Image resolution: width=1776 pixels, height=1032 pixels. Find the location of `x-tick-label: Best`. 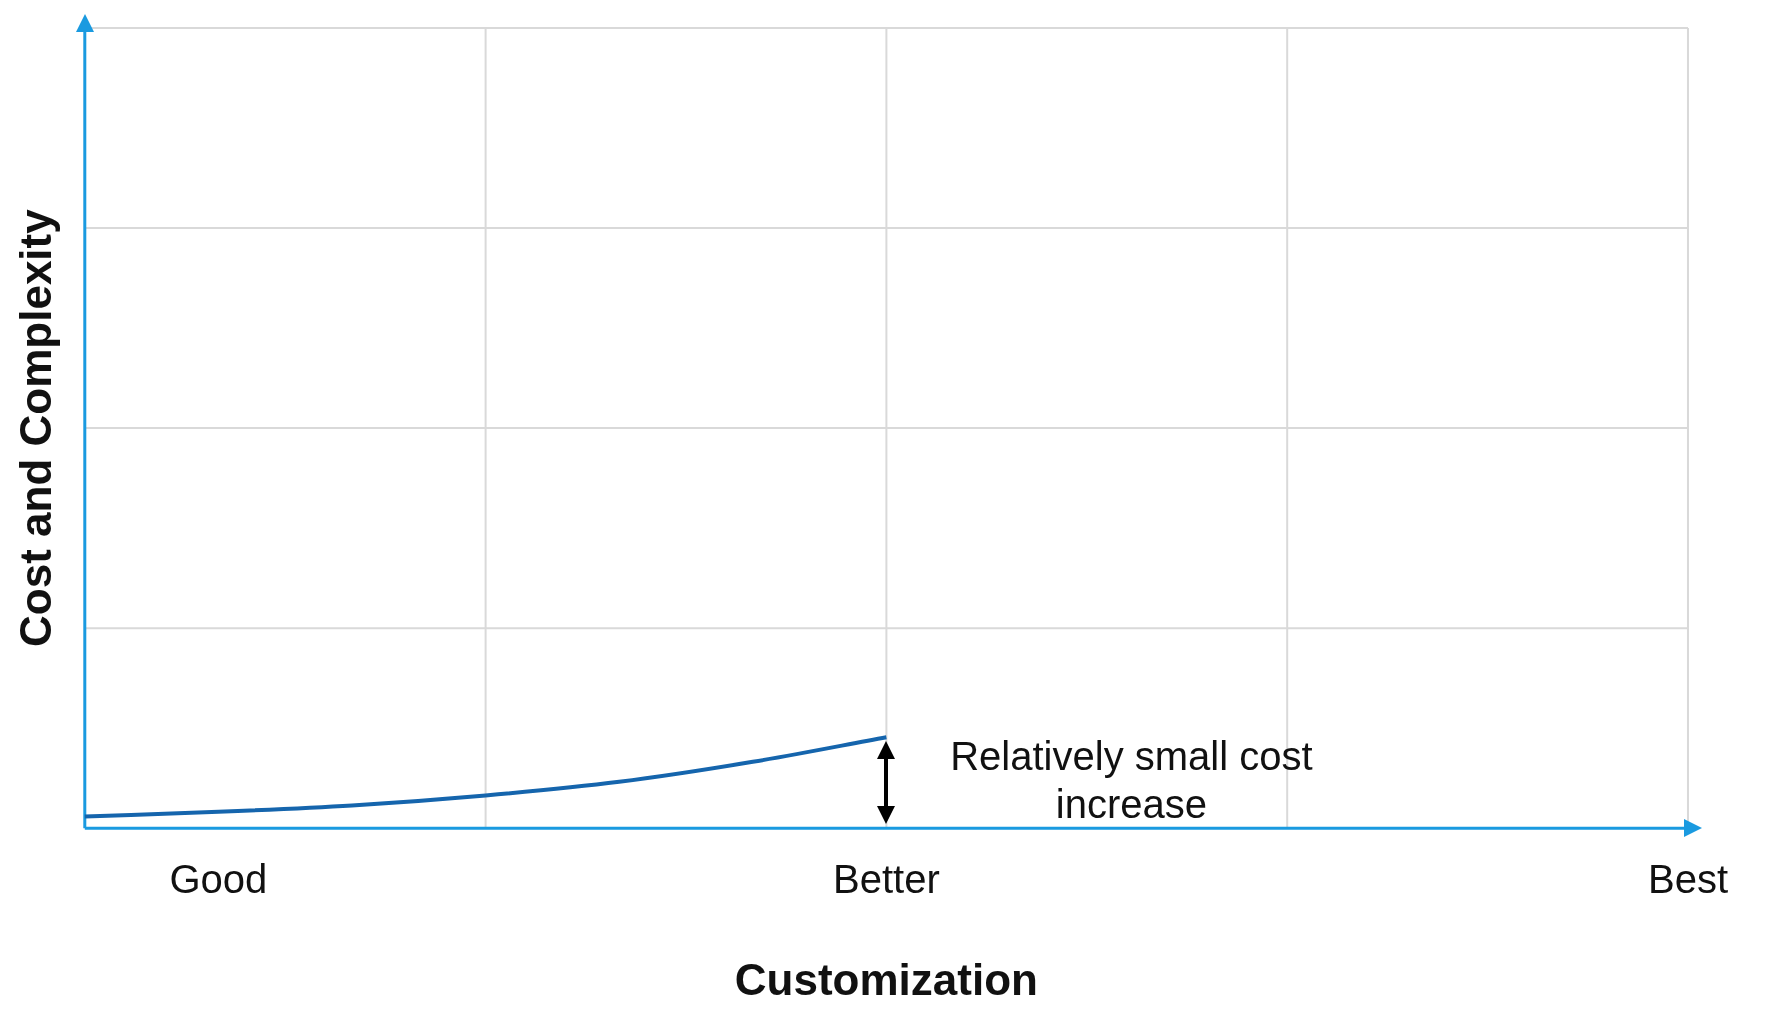

x-tick-label: Best is located at coordinates (1687, 879).